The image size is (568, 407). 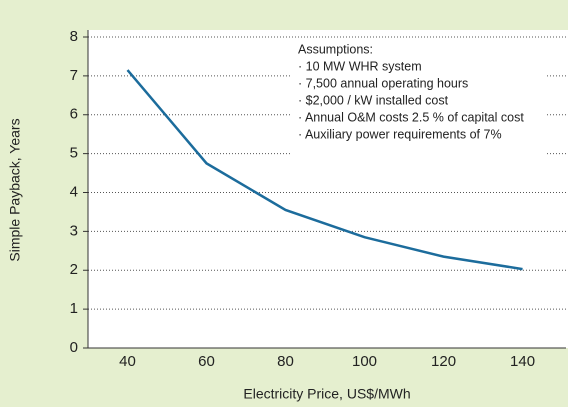 I want to click on annotation-title: Assumptions:, so click(x=335, y=49).